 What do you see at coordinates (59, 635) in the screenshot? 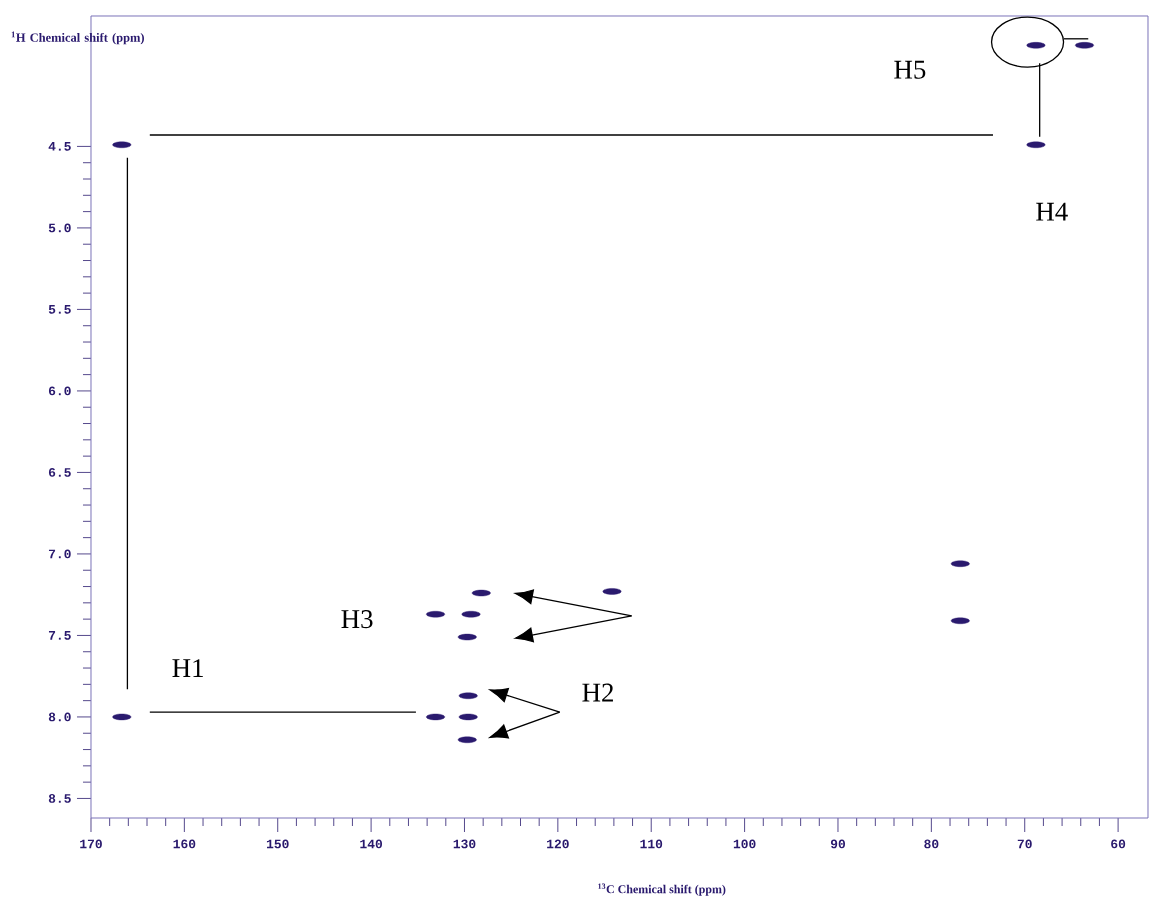
I see `y-tick-label: 7.5` at bounding box center [59, 635].